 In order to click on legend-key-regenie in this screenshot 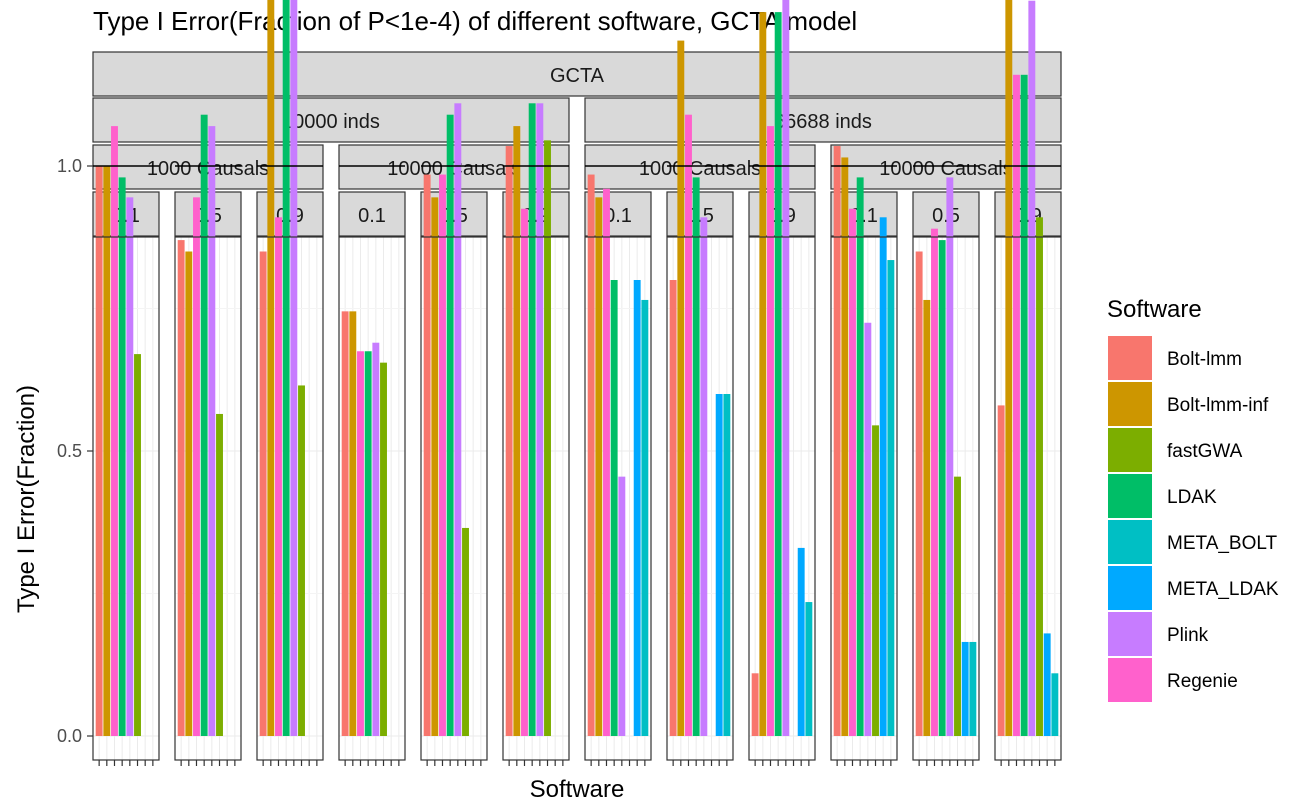, I will do `click(1130, 680)`.